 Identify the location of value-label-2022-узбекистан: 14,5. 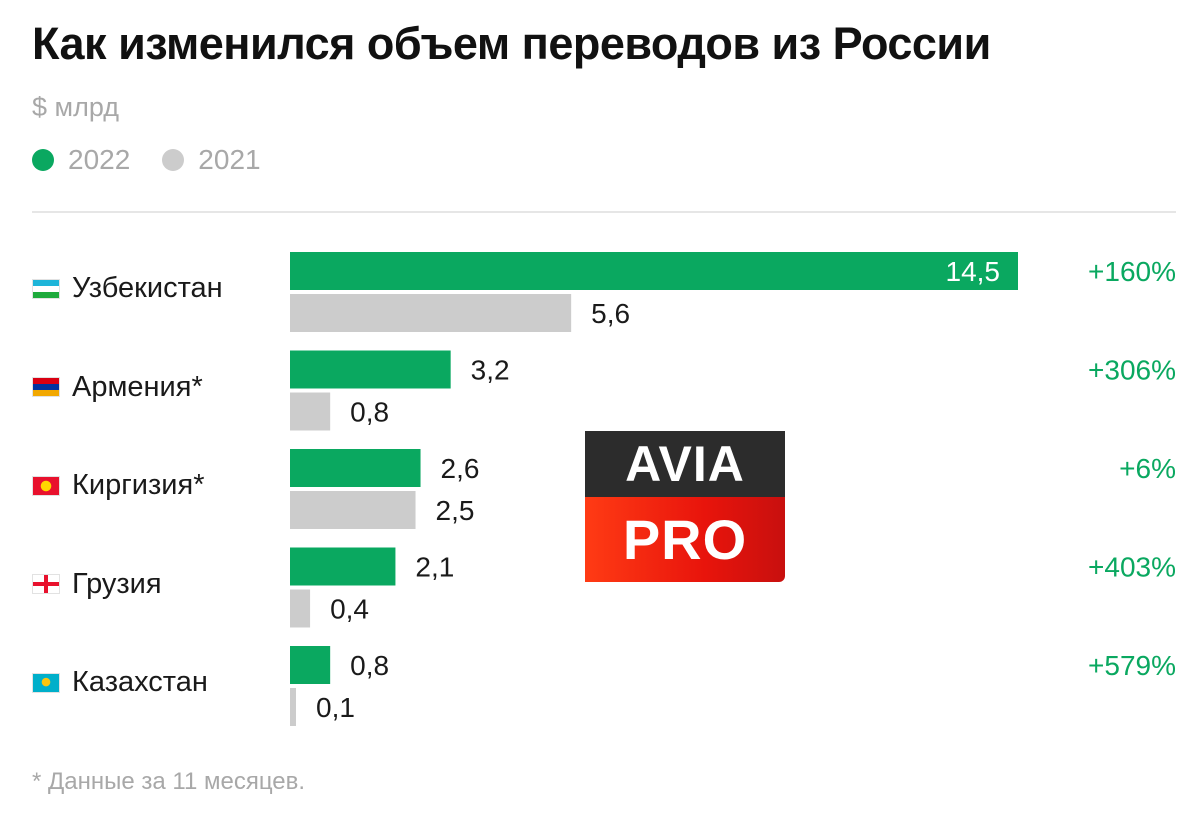
(973, 271).